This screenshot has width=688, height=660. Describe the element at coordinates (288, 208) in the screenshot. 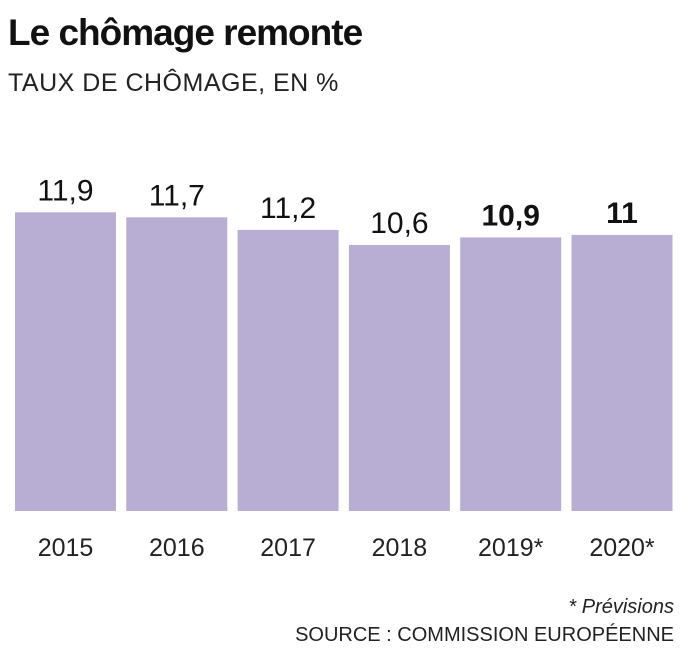

I see `value-label-2: 11,2` at that location.